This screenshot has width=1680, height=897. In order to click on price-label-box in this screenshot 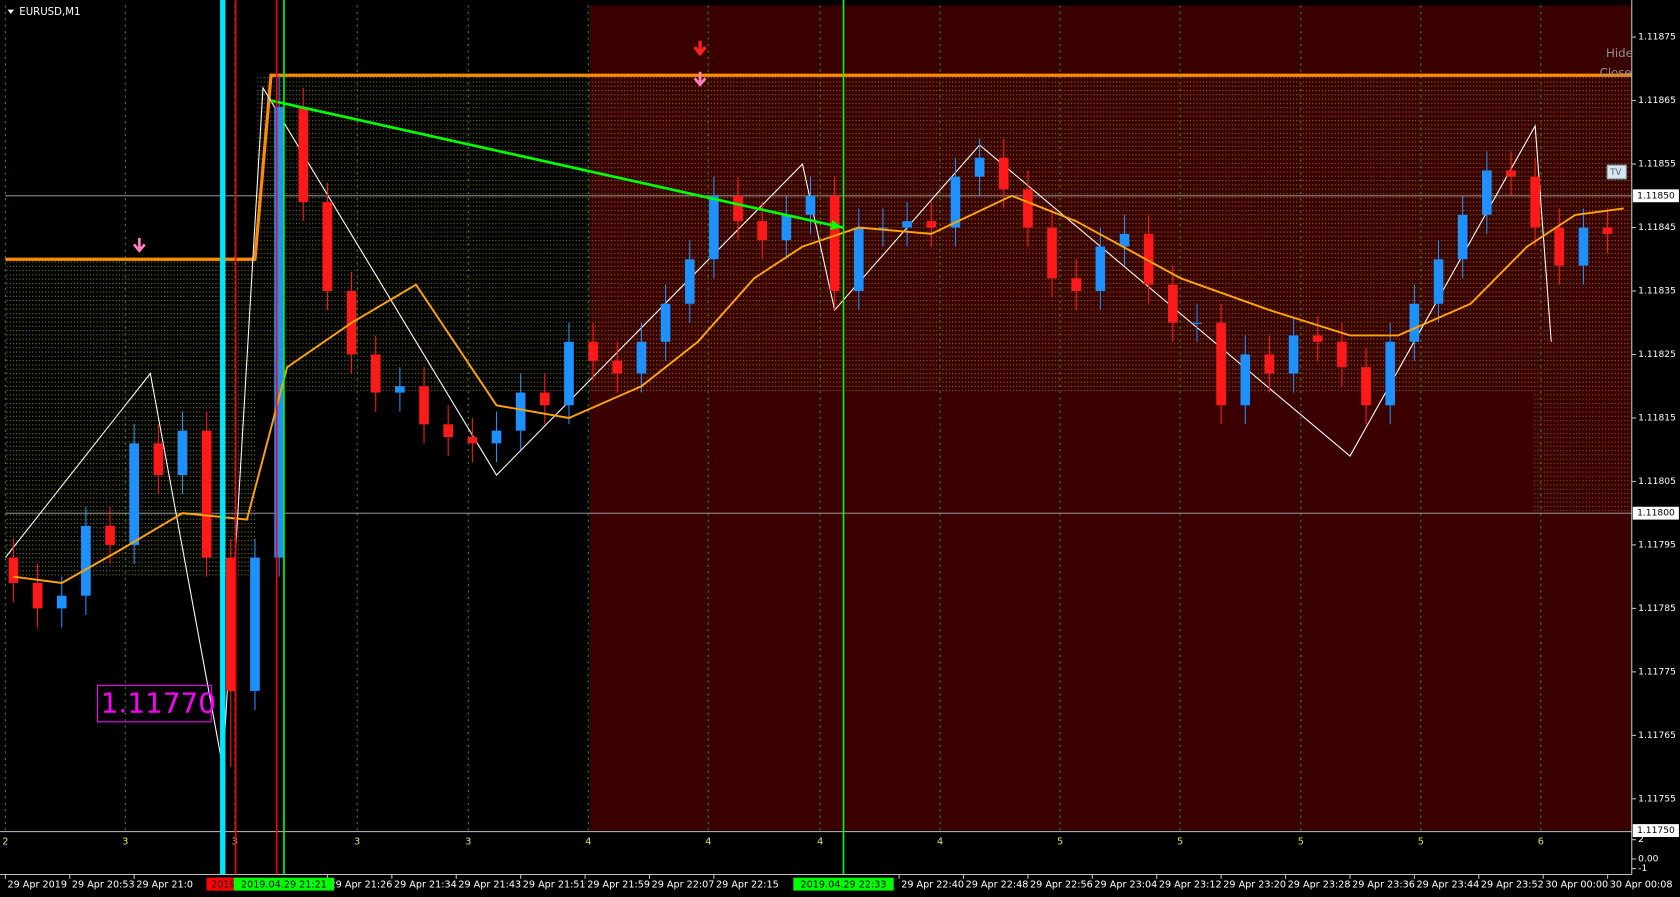, I will do `click(154, 703)`.